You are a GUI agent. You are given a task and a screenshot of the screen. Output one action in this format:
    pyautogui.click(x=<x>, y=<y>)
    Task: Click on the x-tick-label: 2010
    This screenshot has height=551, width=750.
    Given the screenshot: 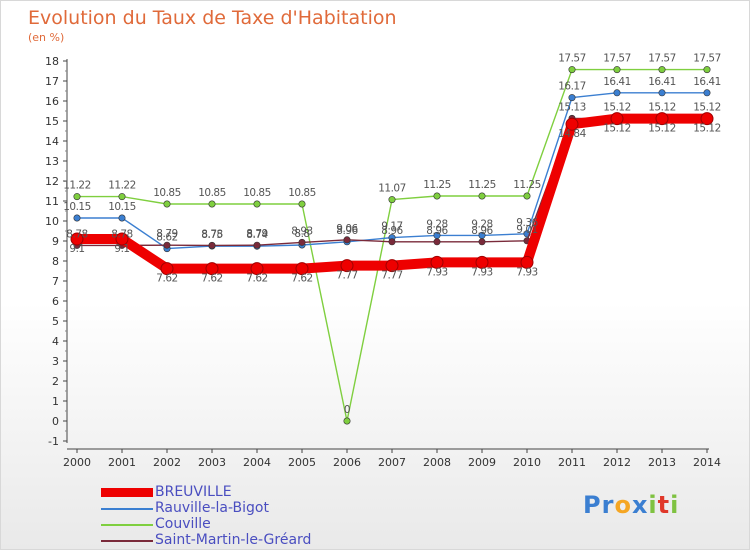 What is the action you would take?
    pyautogui.click(x=527, y=462)
    